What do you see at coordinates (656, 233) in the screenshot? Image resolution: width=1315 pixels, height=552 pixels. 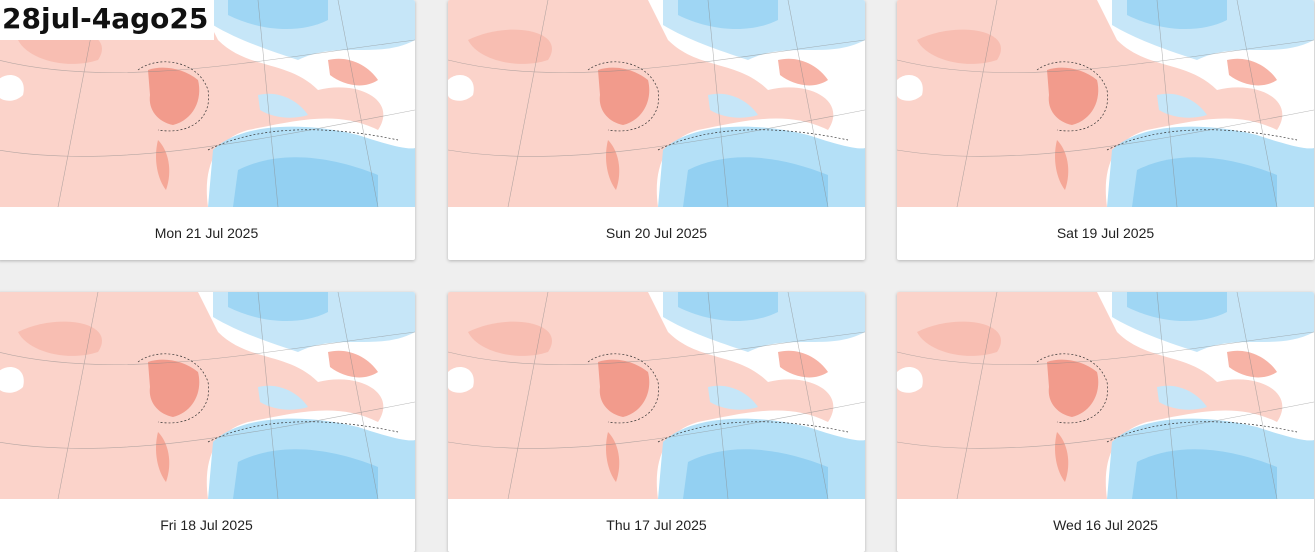 I see `date-caption: Sun 20 Jul 2025` at bounding box center [656, 233].